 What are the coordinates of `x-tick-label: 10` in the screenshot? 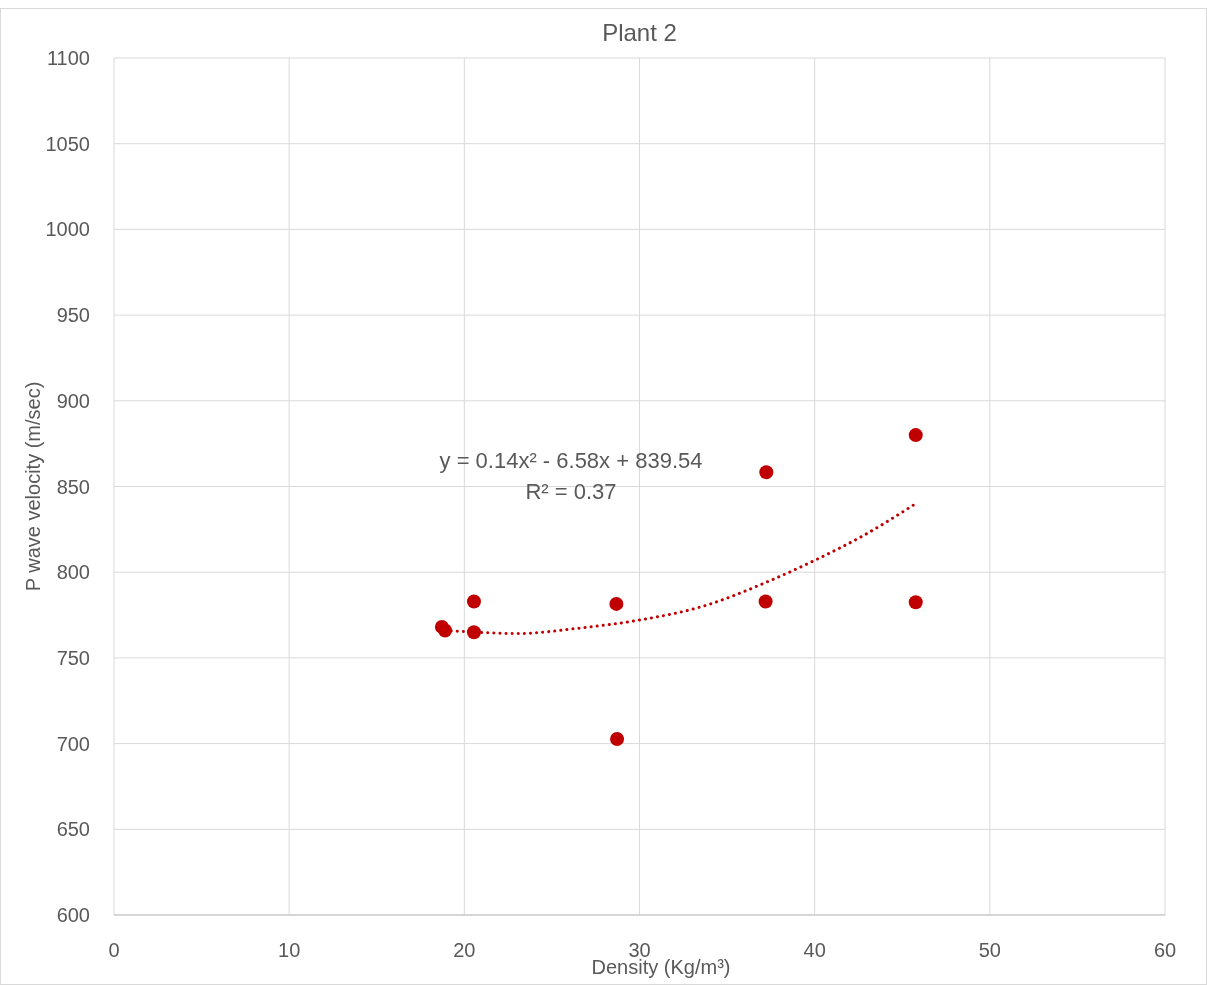 It's located at (289, 950).